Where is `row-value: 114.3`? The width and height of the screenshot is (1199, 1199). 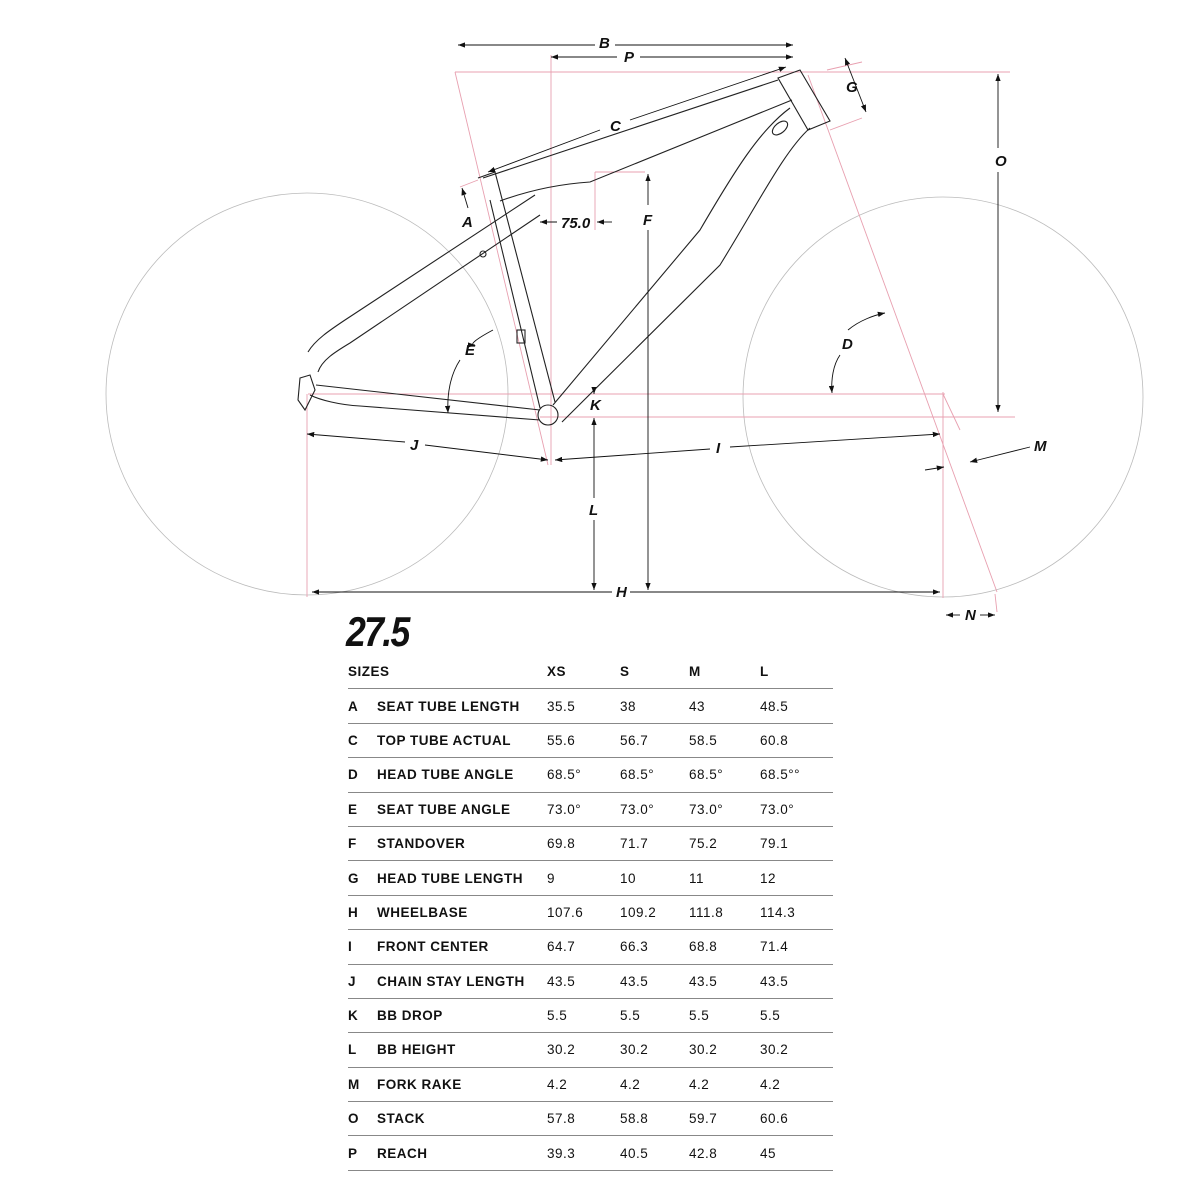 row-value: 114.3 is located at coordinates (796, 913).